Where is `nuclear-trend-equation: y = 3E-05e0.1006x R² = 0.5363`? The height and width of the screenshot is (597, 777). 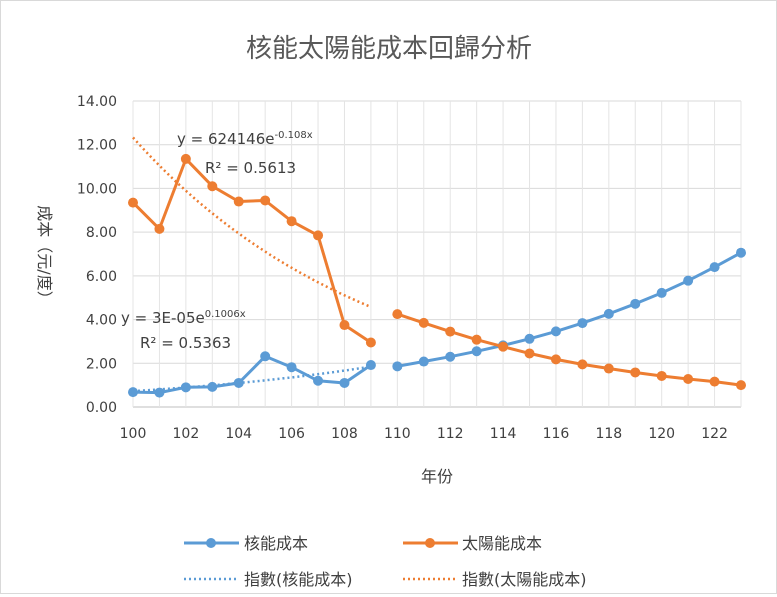 nuclear-trend-equation: y = 3E-05e0.1006x R² = 0.5363 is located at coordinates (183, 330).